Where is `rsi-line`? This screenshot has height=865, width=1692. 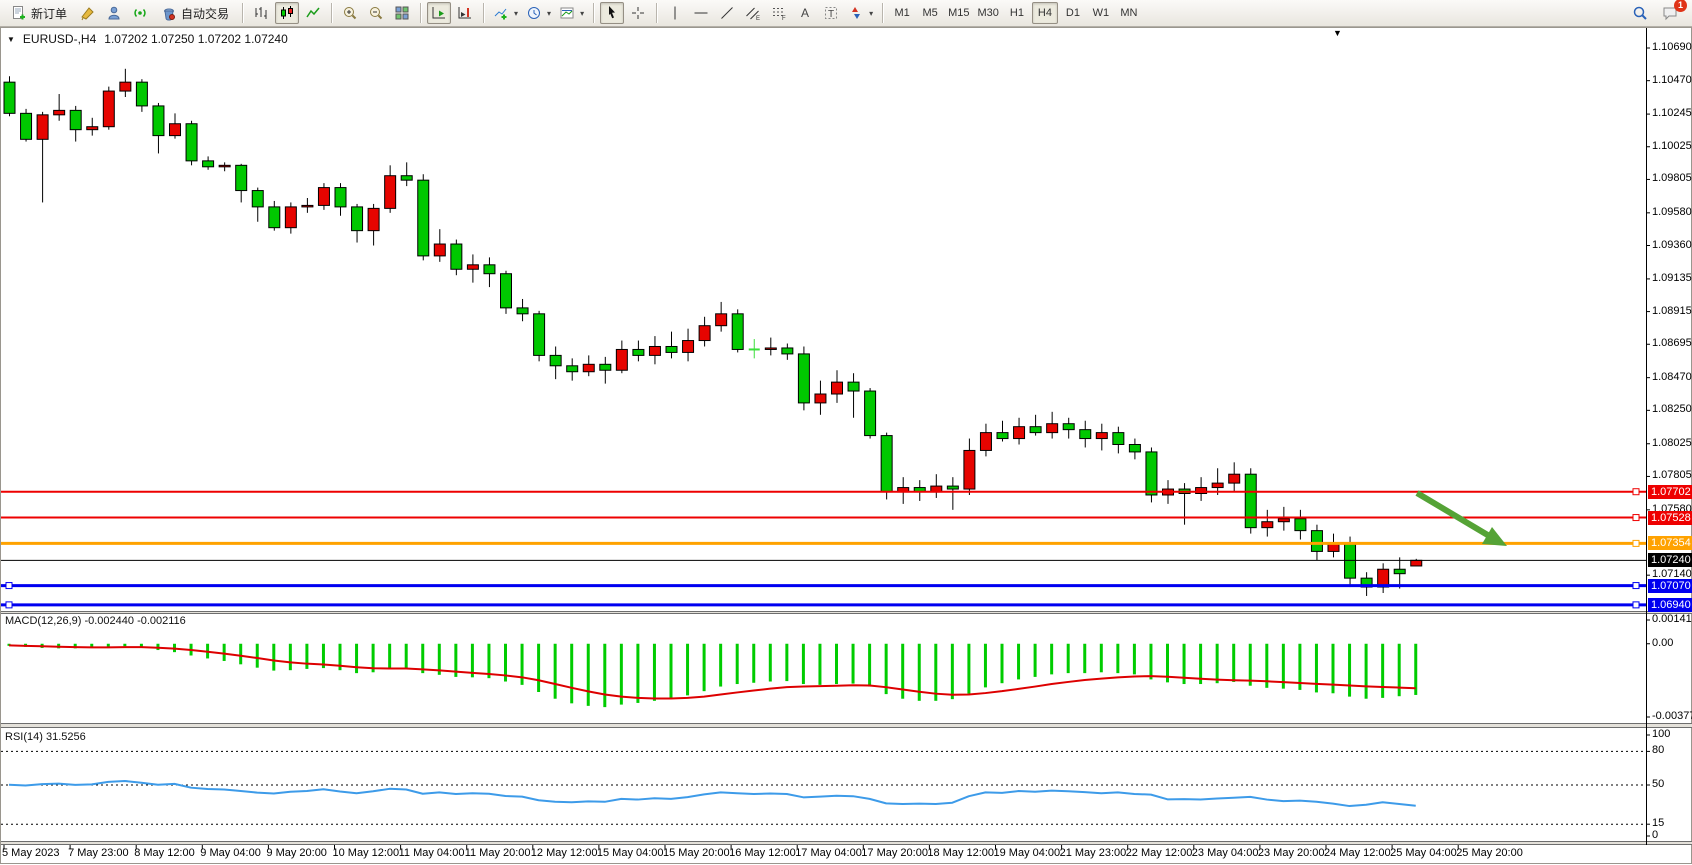 rsi-line is located at coordinates (712, 793).